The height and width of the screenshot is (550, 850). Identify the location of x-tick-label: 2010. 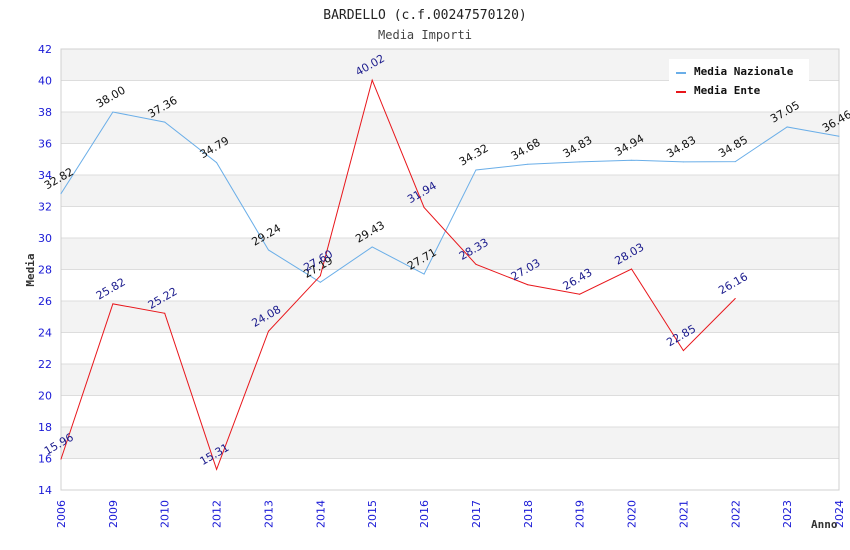
(165, 514).